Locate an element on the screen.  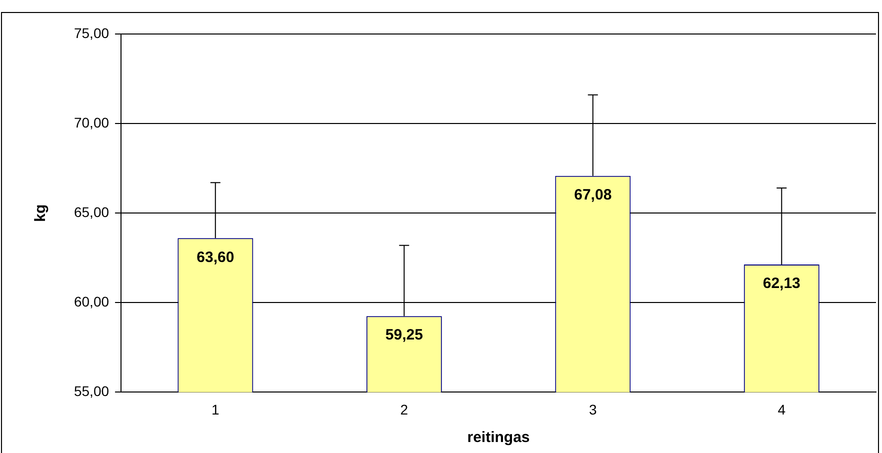
y-tick-label: 70,00 is located at coordinates (92, 122).